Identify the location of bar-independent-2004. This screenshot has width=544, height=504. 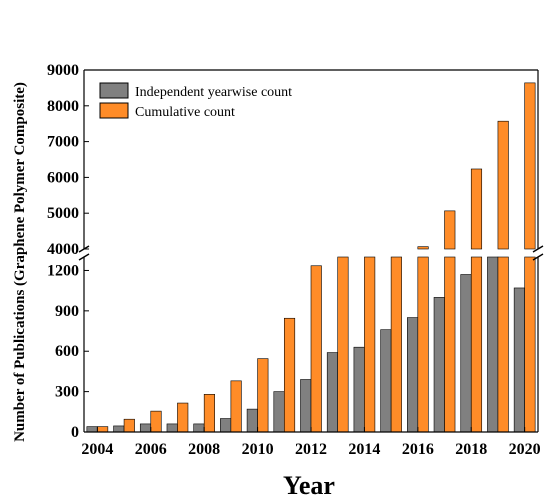
(92, 429).